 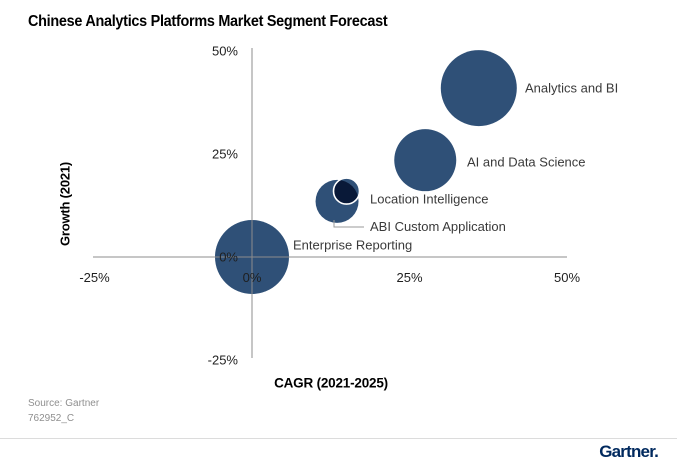 I want to click on x-tick-label: 0%, so click(x=252, y=277).